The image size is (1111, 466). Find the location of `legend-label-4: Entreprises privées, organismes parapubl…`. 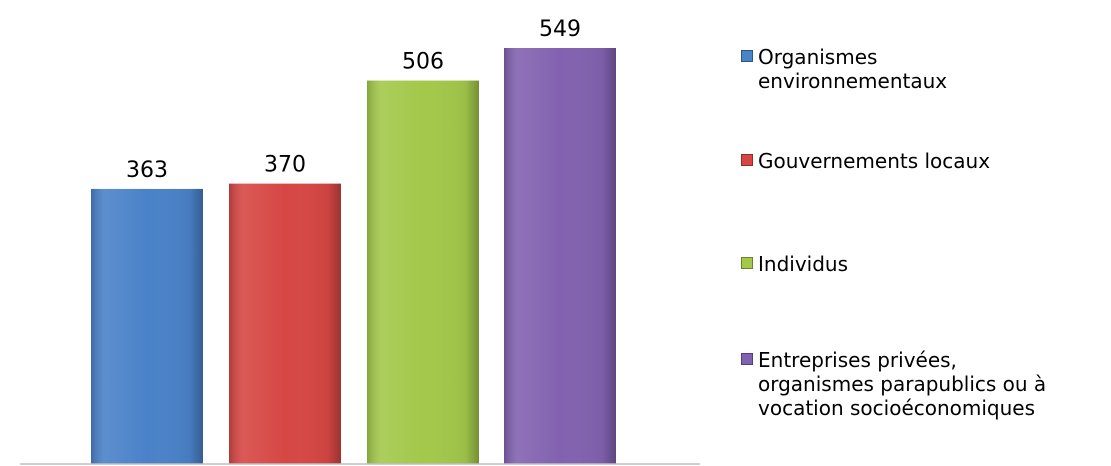

legend-label-4: Entreprises privées, organismes parapubl… is located at coordinates (902, 384).